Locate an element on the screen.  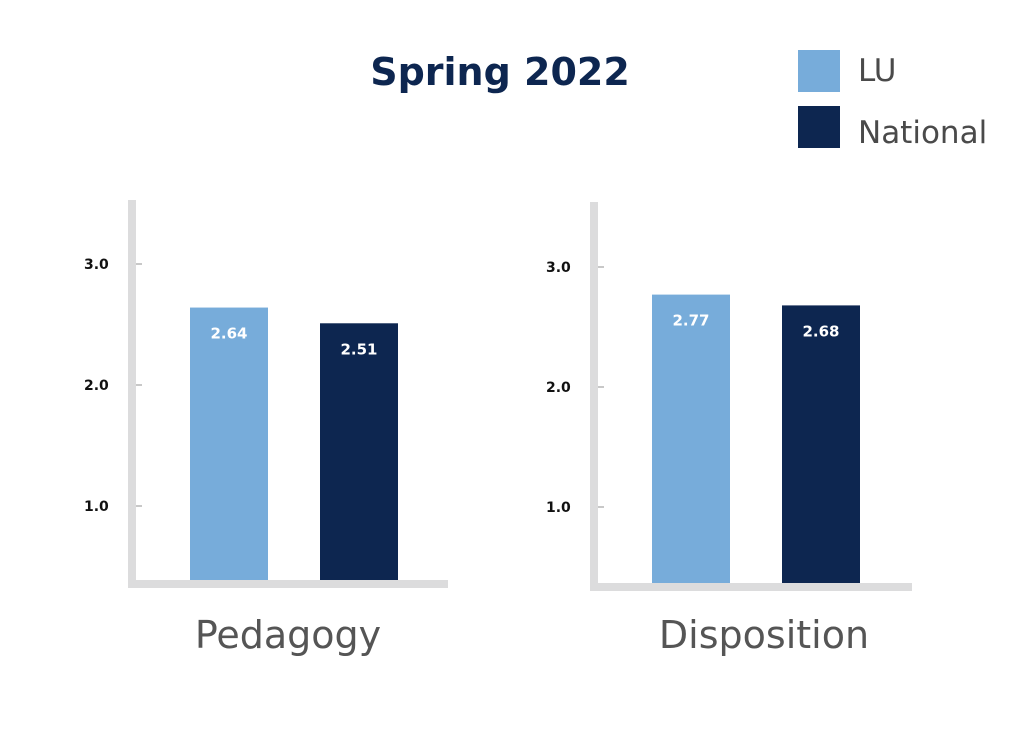
panel-1-y-tick-label: 3.0 is located at coordinates (96, 265).